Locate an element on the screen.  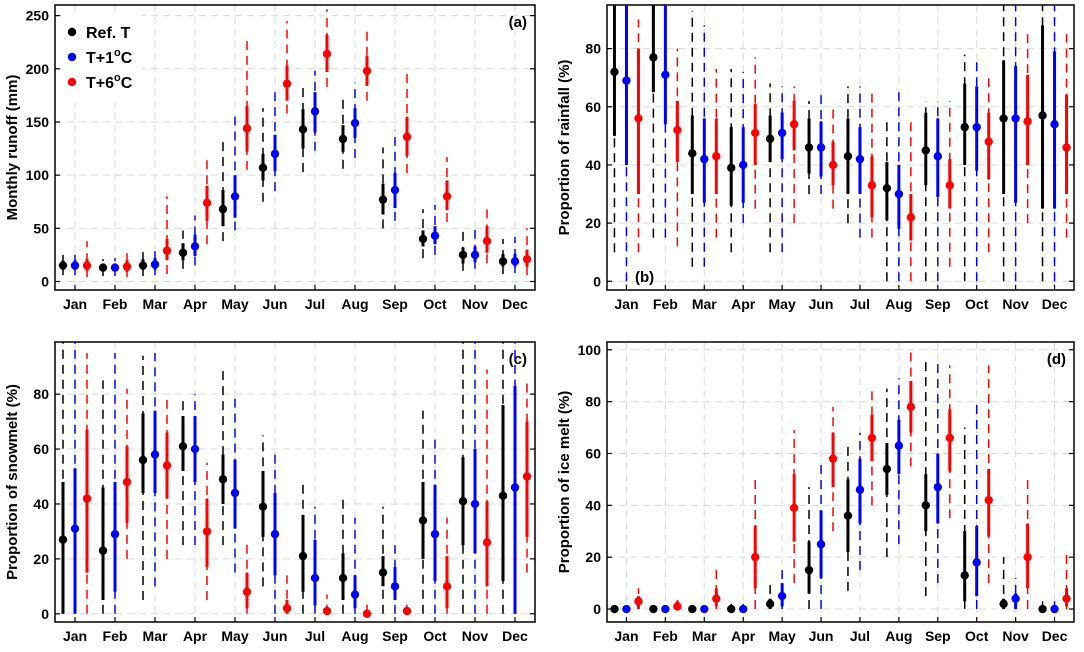
y-axis-label: Monthly runoff (mm) is located at coordinates (12, 148).